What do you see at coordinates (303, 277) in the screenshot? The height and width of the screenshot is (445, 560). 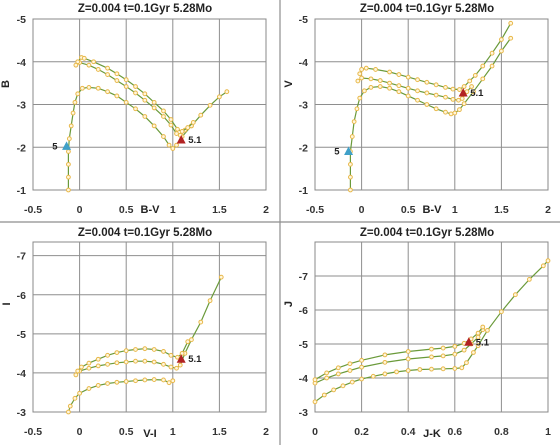 I see `y-tick-label: -7` at bounding box center [303, 277].